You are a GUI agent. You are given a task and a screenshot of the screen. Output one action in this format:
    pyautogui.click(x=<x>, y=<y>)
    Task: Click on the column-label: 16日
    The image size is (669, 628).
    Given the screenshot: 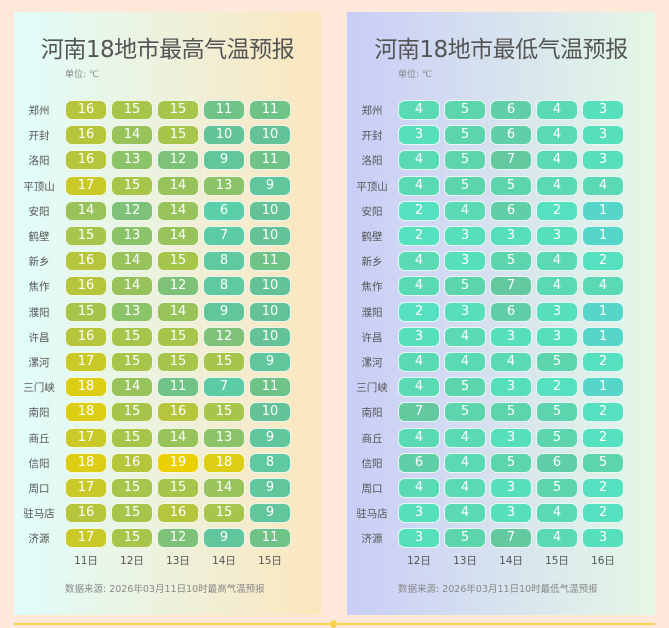 What is the action you would take?
    pyautogui.click(x=603, y=561)
    